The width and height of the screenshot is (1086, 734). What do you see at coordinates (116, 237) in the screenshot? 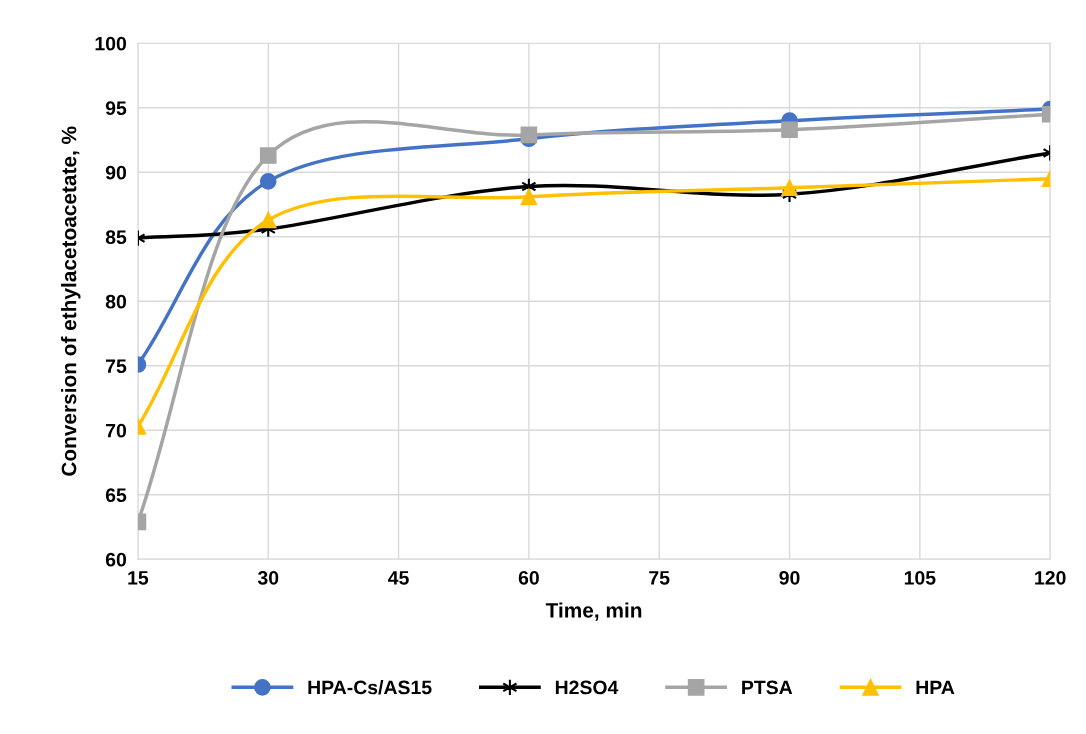
I see `y-tick-label: 85` at bounding box center [116, 237].